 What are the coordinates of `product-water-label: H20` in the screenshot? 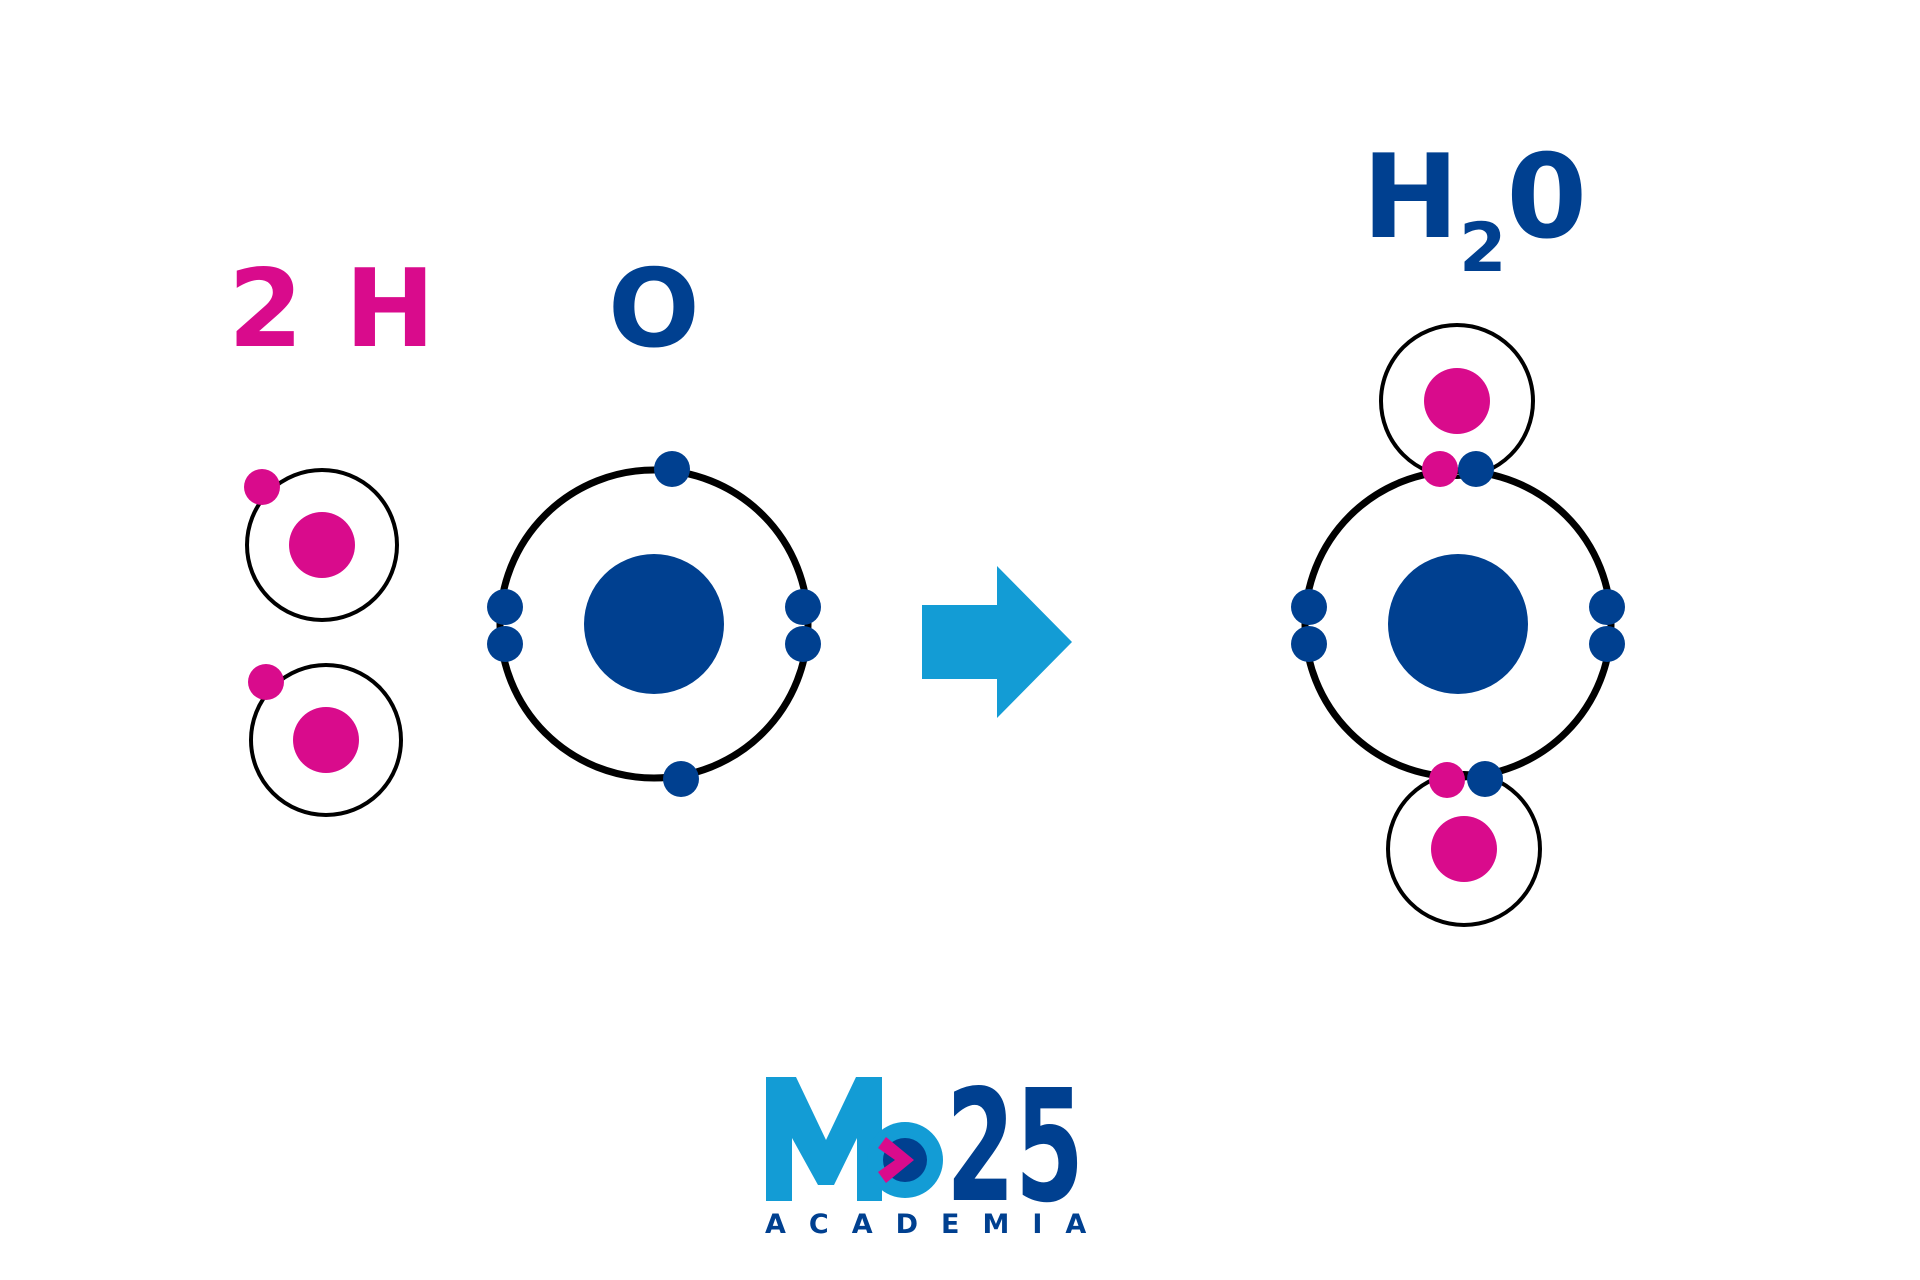 It's located at (1474, 211).